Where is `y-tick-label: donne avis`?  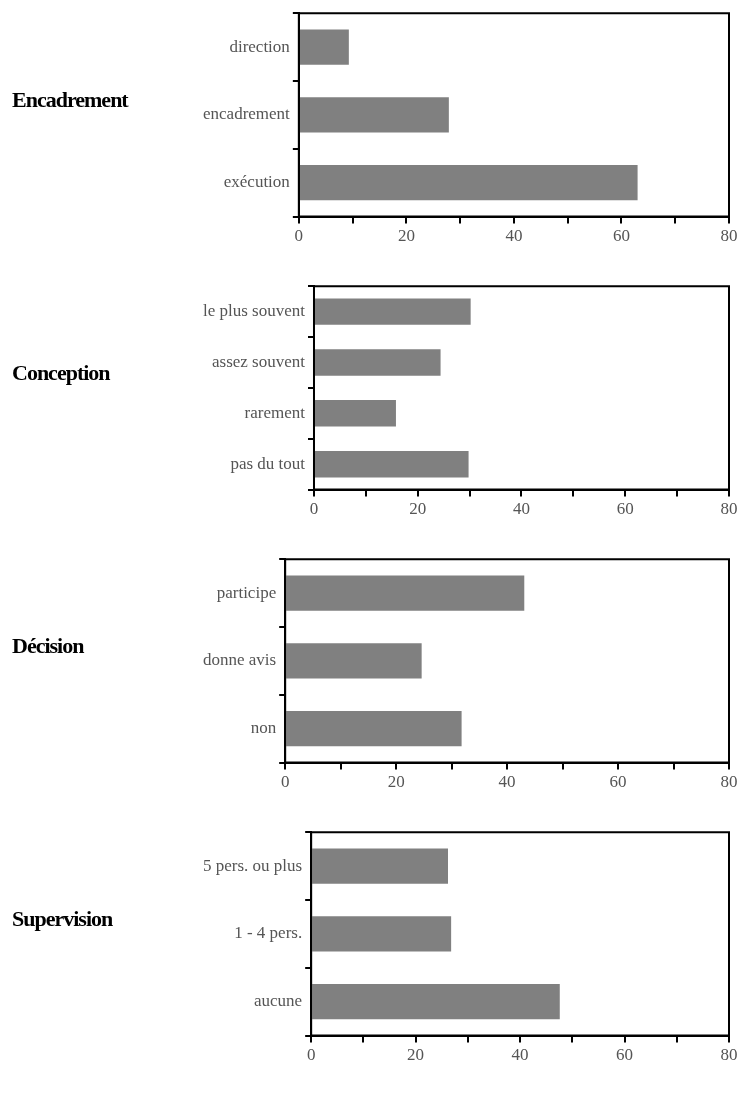 y-tick-label: donne avis is located at coordinates (239, 660).